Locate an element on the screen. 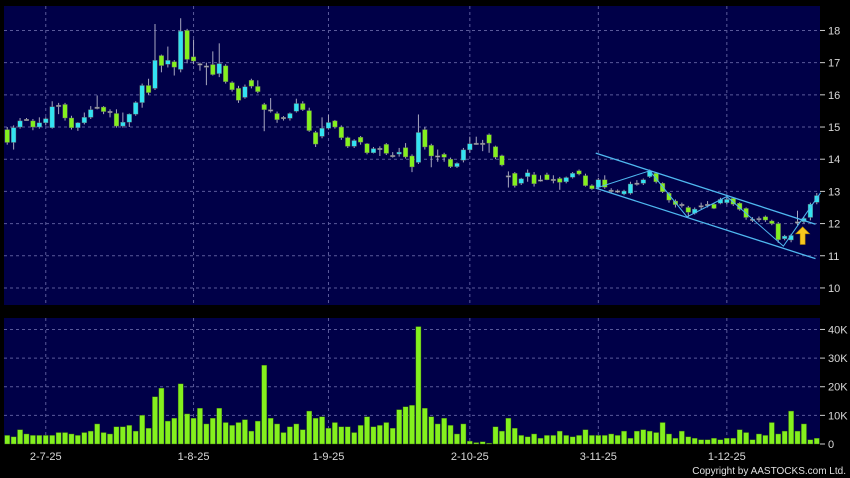 The image size is (850, 478). price-tick-label: 15 is located at coordinates (834, 128).